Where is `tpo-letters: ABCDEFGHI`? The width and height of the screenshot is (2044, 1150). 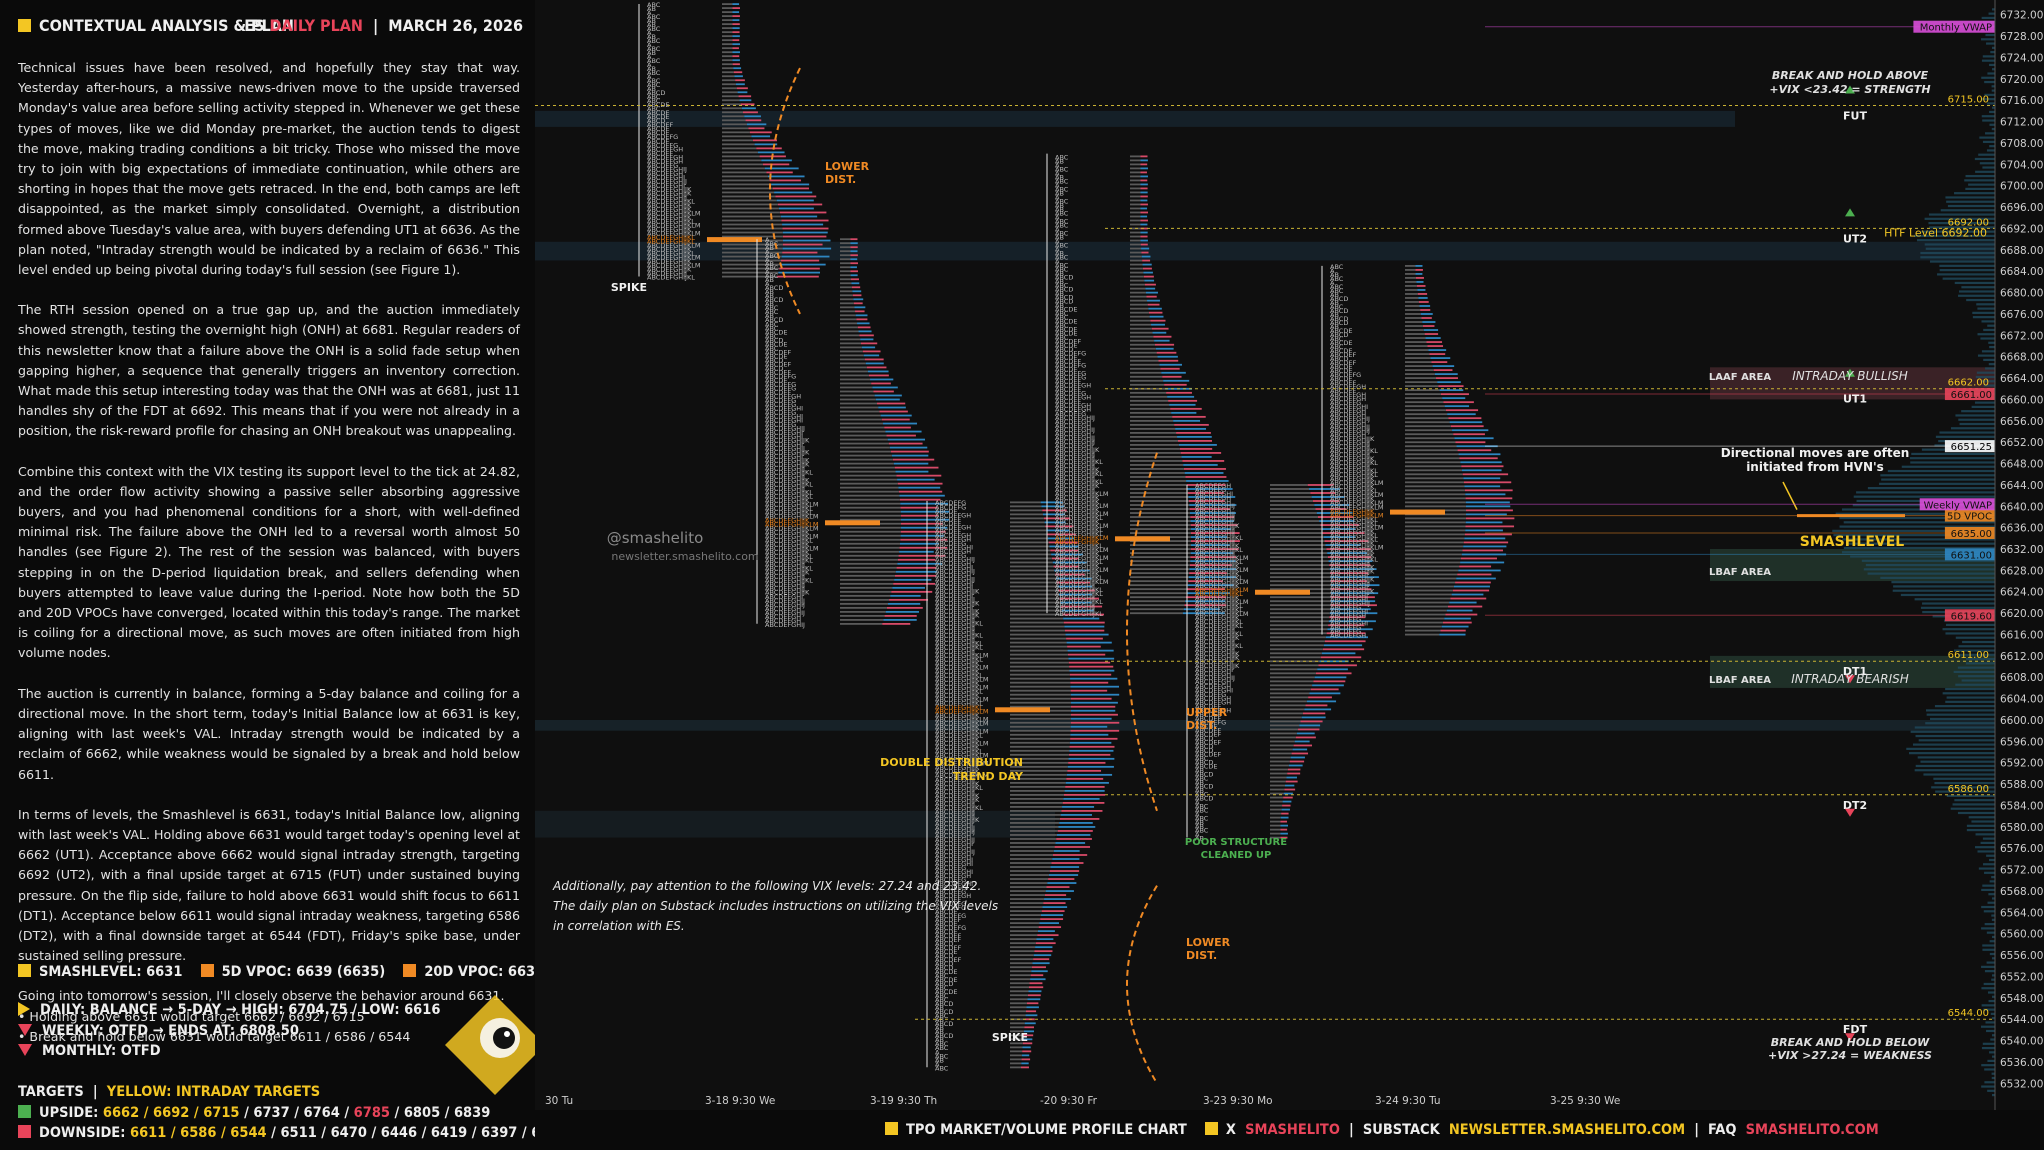
tpo-letters: ABCDEFGHI is located at coordinates (954, 864).